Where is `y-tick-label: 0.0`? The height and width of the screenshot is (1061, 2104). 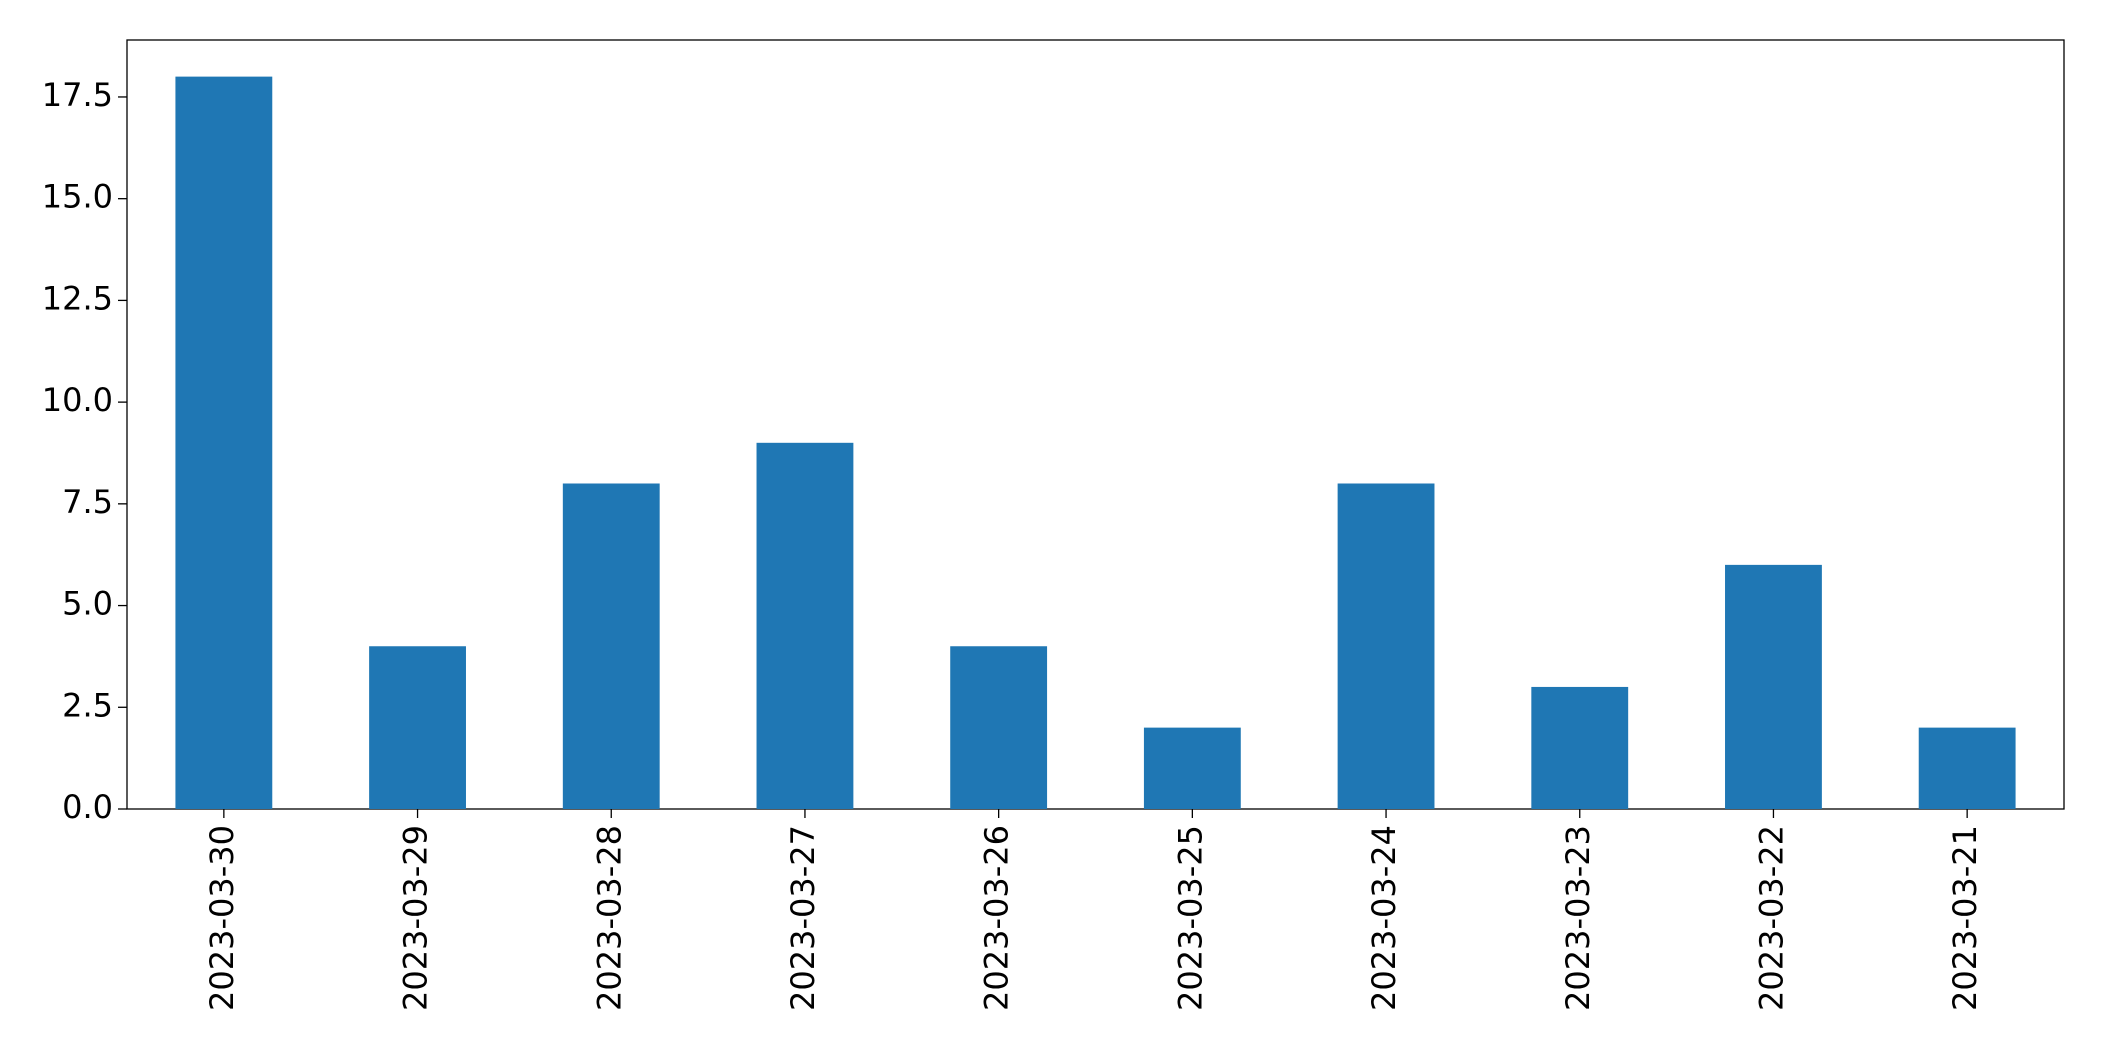 y-tick-label: 0.0 is located at coordinates (87, 807).